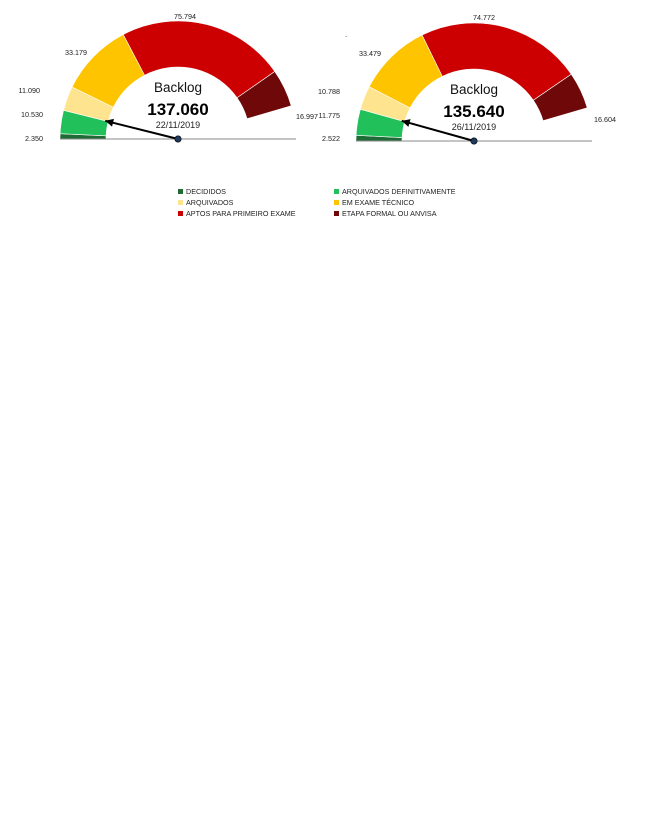 This screenshot has height=820, width=649. What do you see at coordinates (473, 111) in the screenshot?
I see `gauge-total: 135.640` at bounding box center [473, 111].